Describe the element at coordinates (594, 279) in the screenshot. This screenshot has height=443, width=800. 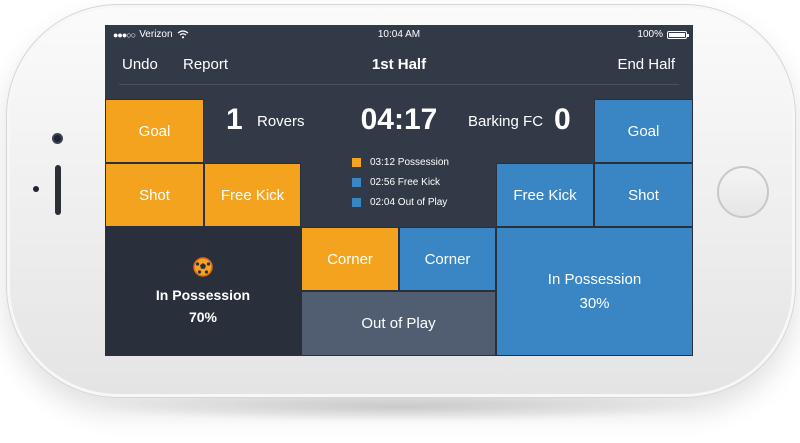
I see `away-possession-label: In Possession` at that location.